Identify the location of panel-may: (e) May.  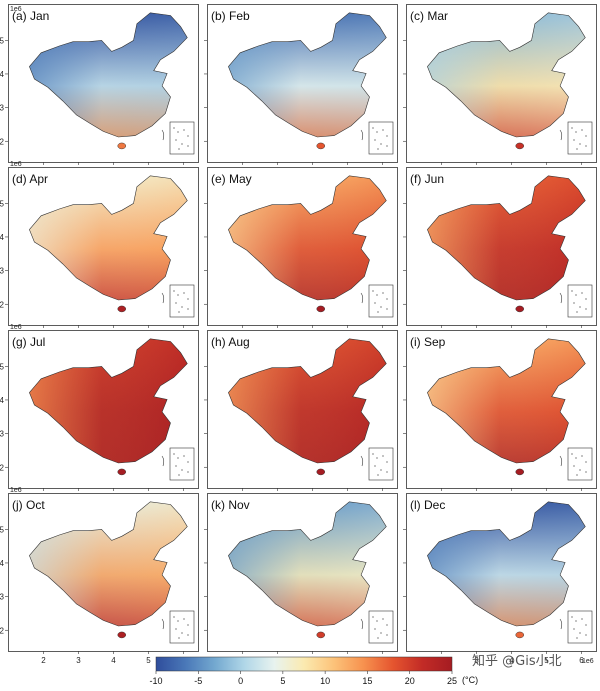
(301, 247).